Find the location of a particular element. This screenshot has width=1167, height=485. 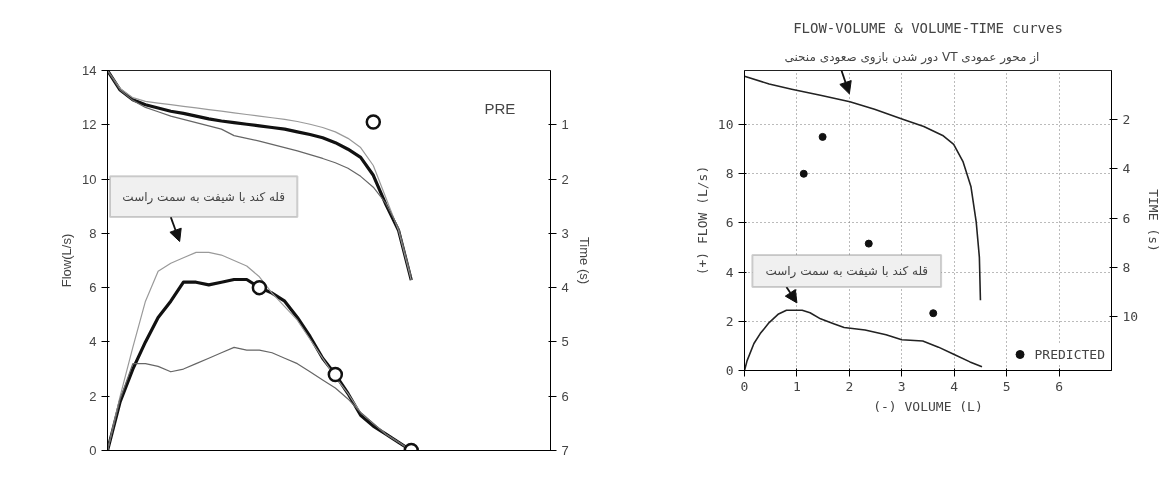

y-axis-title: (+) FLOW (L/s) is located at coordinates (702, 220).